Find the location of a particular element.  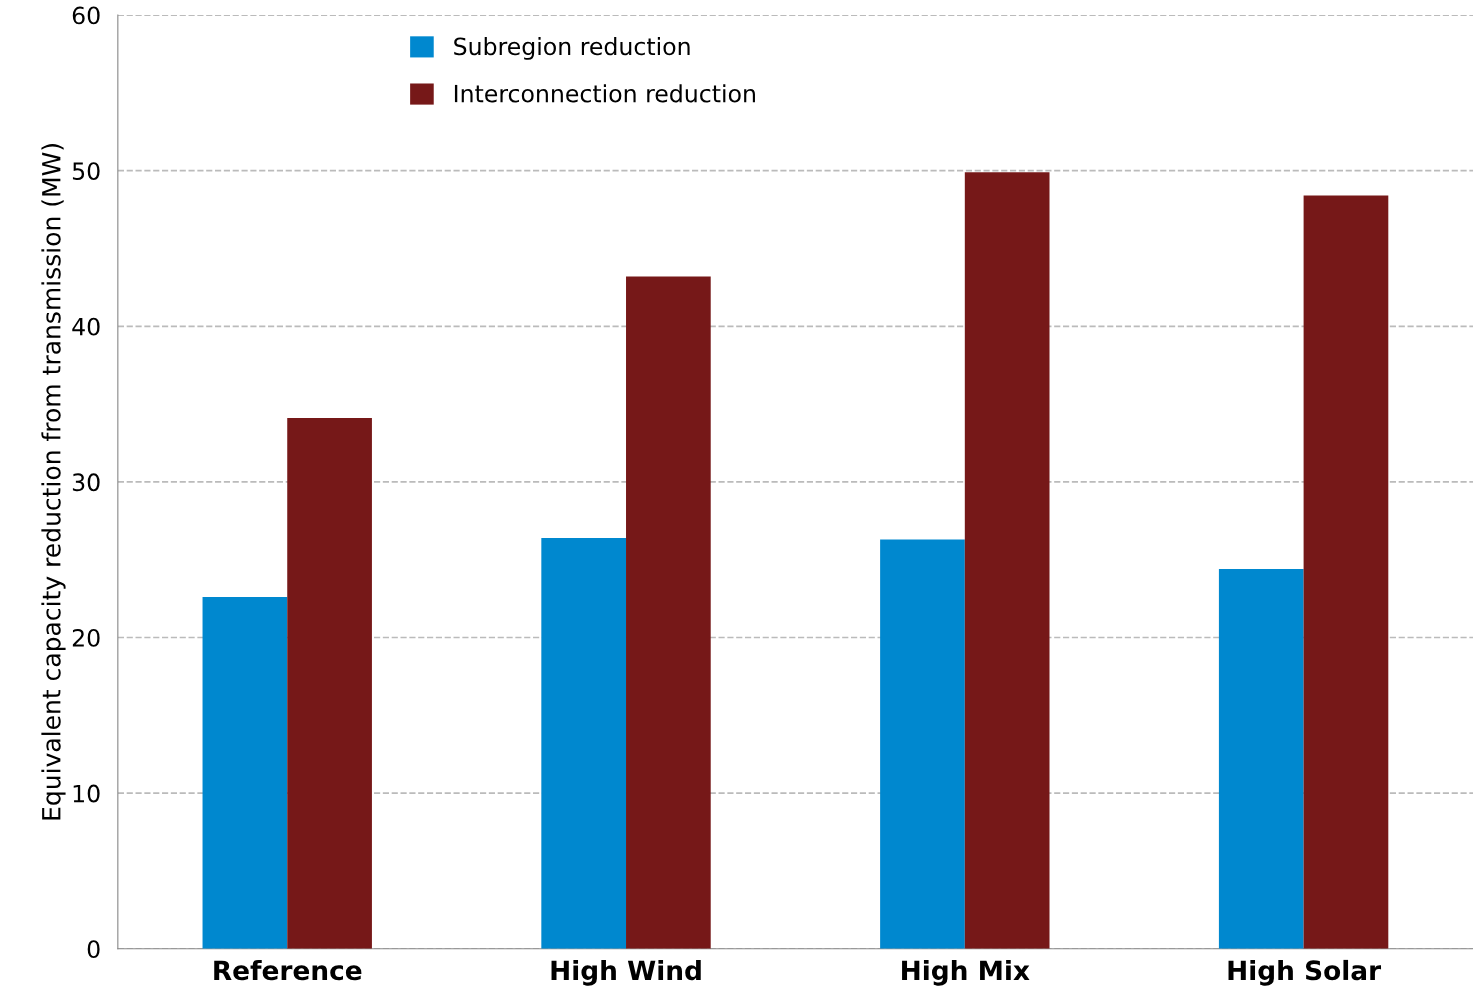

legend-label: Interconnection reduction is located at coordinates (604, 93).